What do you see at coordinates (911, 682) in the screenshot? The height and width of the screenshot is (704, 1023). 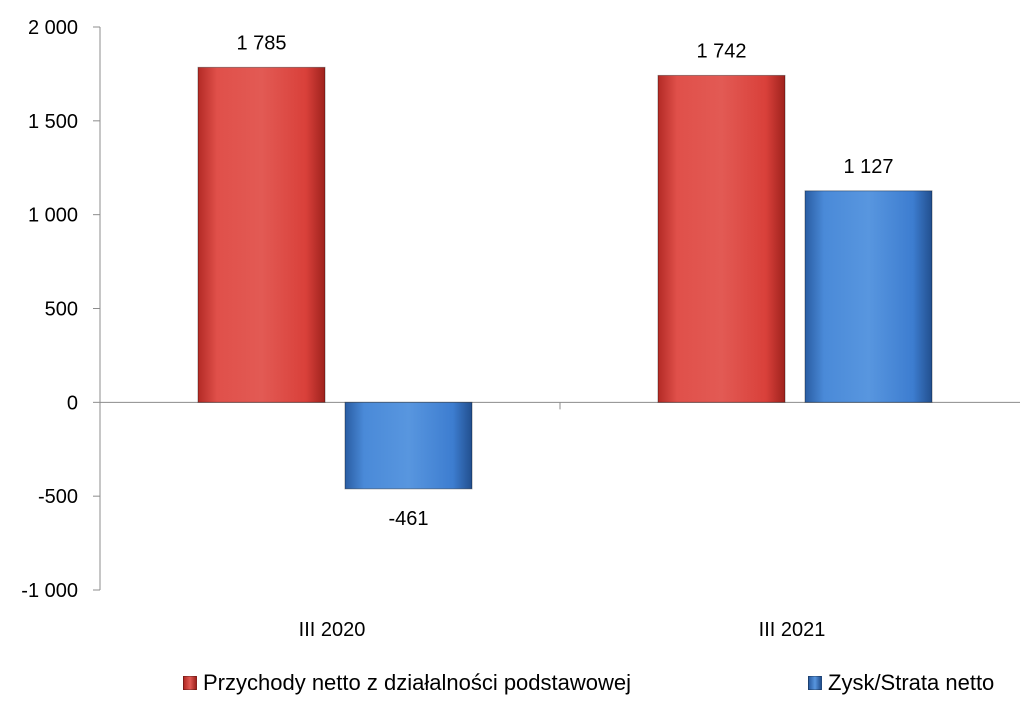 I see `legend-label-net-profit: Zysk/Strata netto` at bounding box center [911, 682].